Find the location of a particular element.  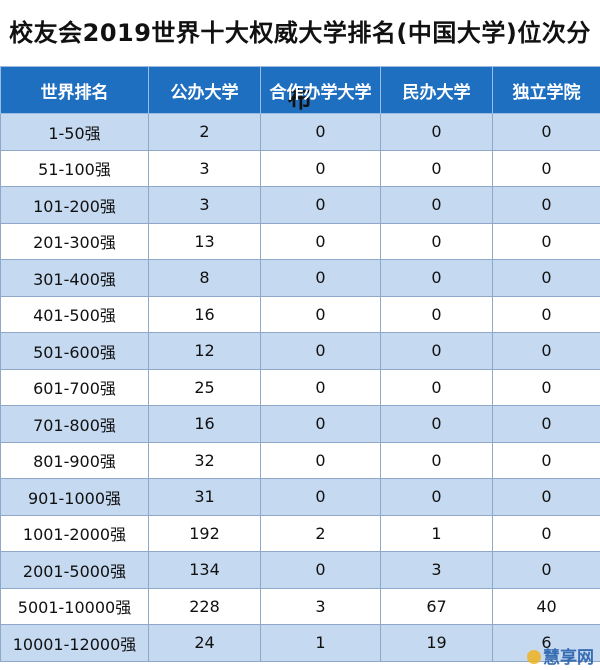

cell-world-rank: 5001-10000强 is located at coordinates (74, 606).